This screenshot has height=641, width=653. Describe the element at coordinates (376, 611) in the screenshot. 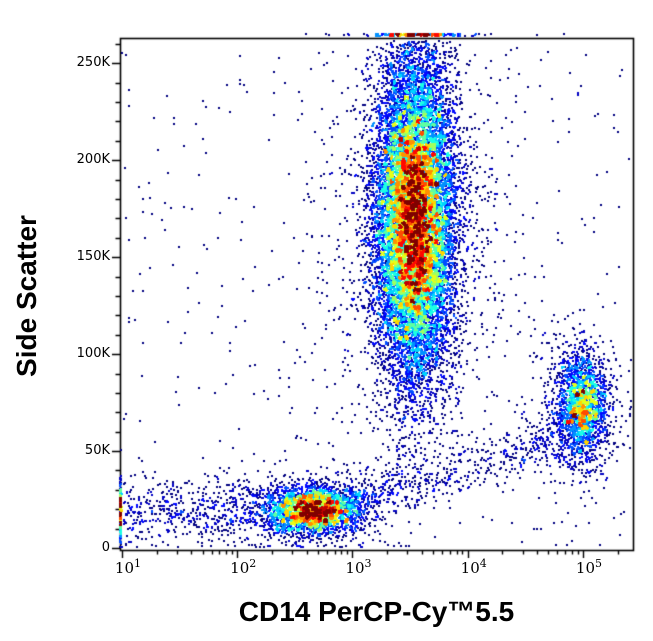

I see `x-axis-title: CD14 PerCP-Cy™5.5` at that location.